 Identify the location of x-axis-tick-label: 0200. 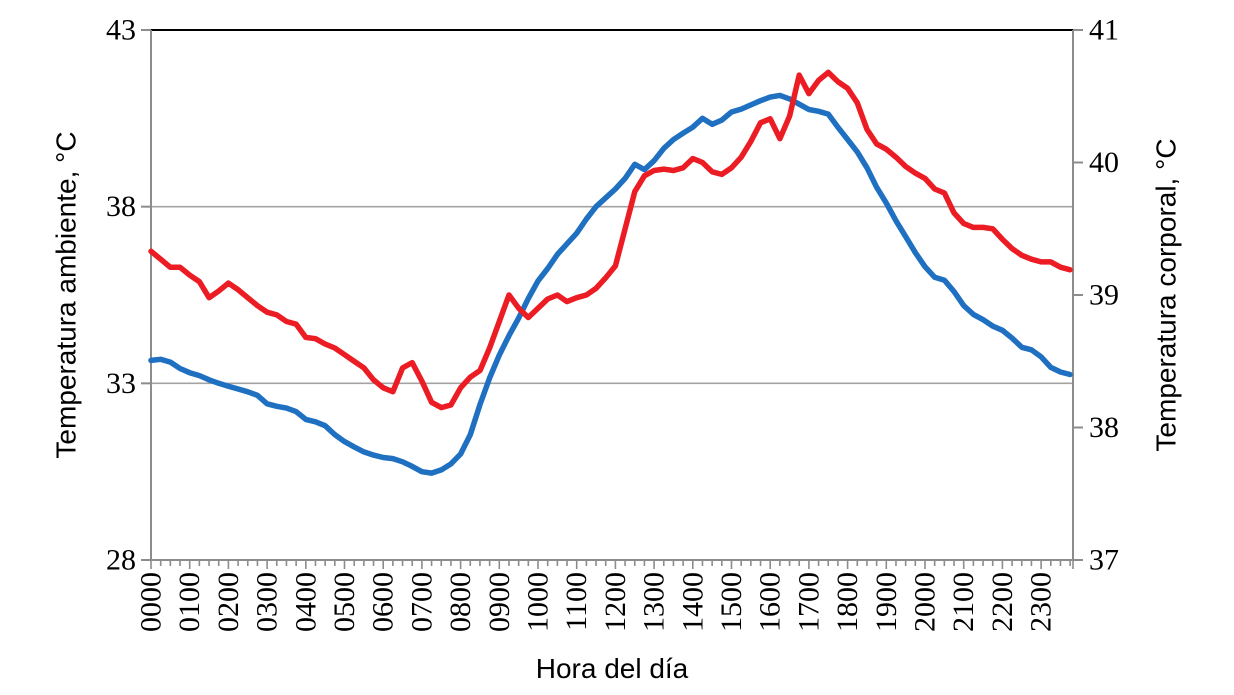
(228, 602).